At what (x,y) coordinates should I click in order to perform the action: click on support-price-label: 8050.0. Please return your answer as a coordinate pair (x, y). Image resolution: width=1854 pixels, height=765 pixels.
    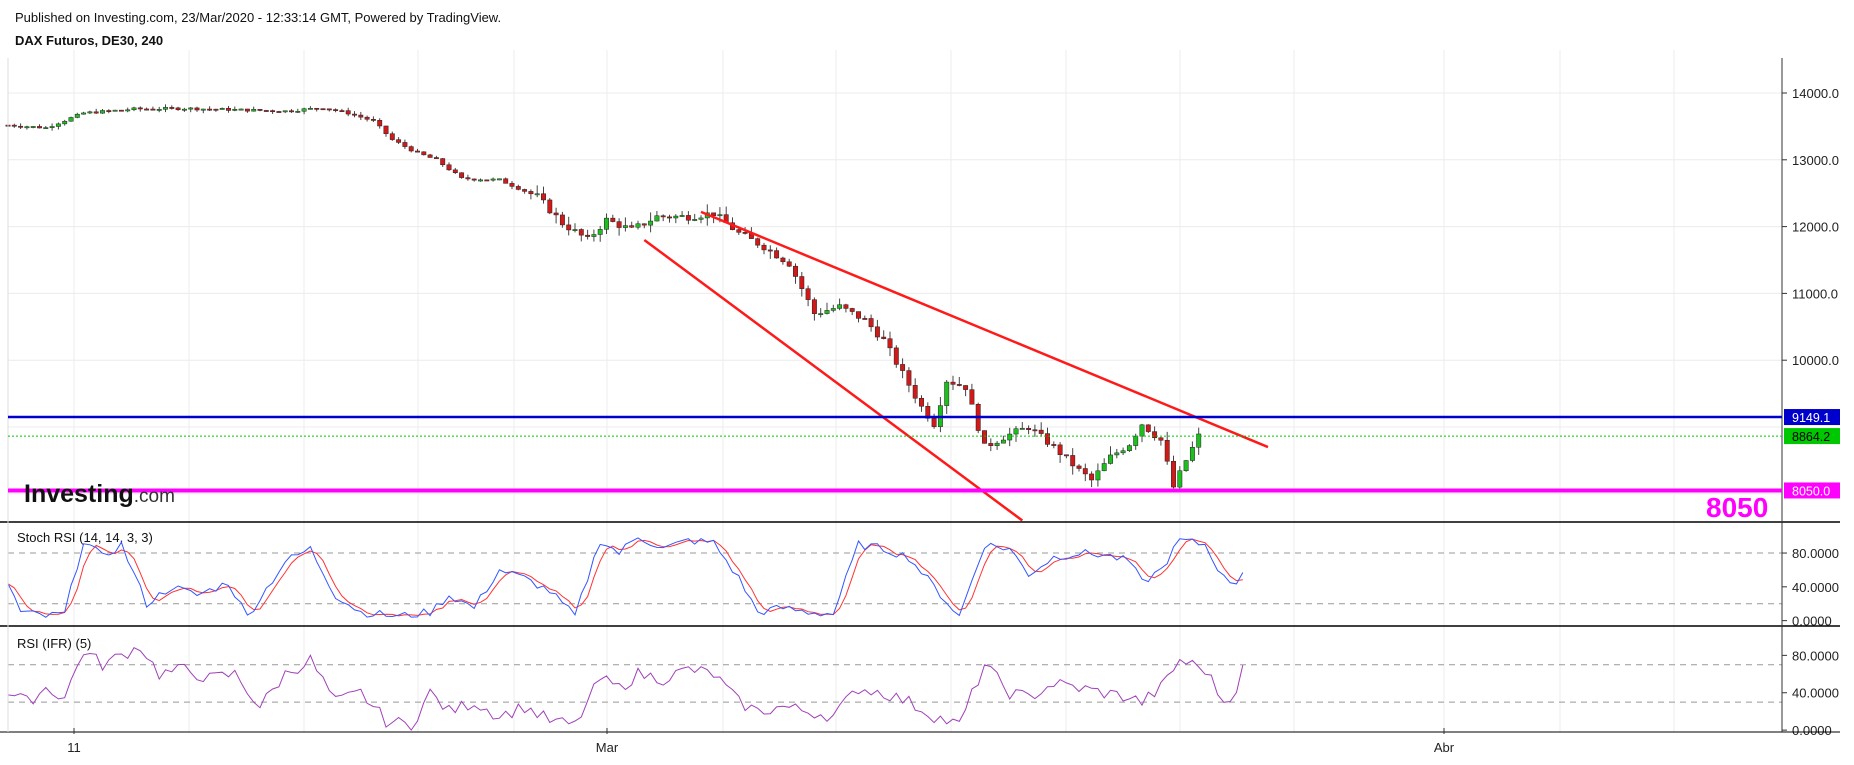
    Looking at the image, I should click on (1811, 491).